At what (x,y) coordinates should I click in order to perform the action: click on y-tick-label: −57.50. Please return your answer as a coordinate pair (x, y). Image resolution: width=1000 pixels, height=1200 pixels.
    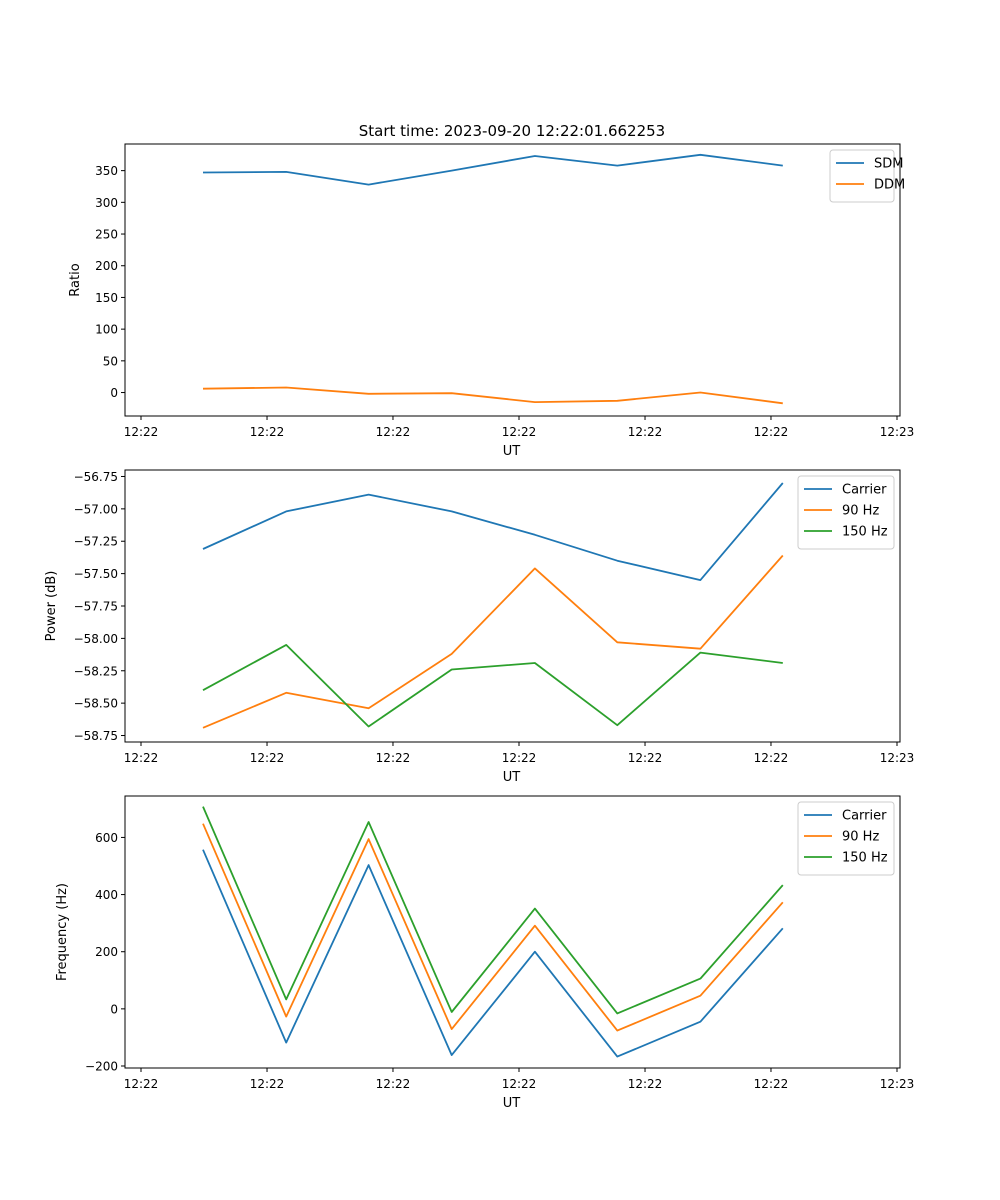
    Looking at the image, I should click on (96, 574).